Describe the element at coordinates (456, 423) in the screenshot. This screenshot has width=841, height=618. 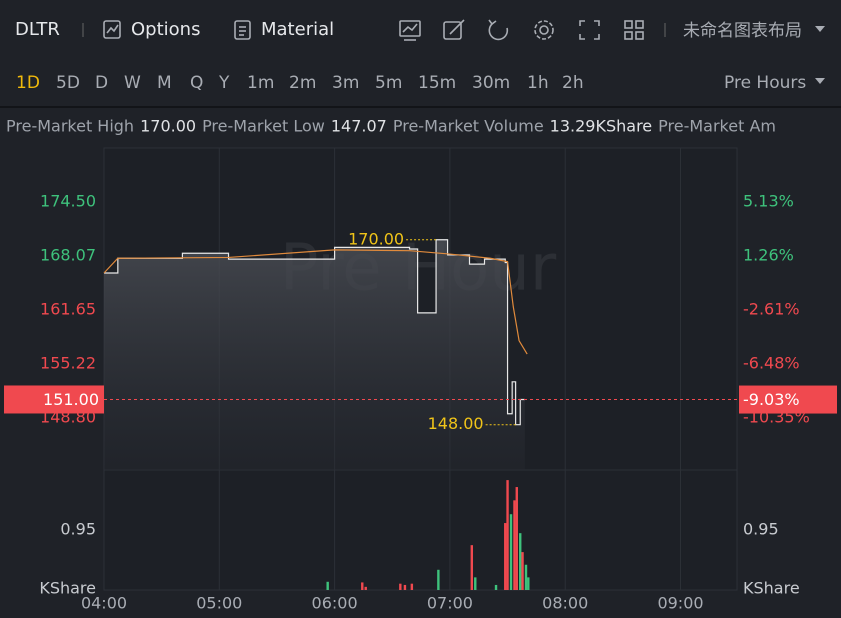
I see `annotation-label: 148.00` at that location.